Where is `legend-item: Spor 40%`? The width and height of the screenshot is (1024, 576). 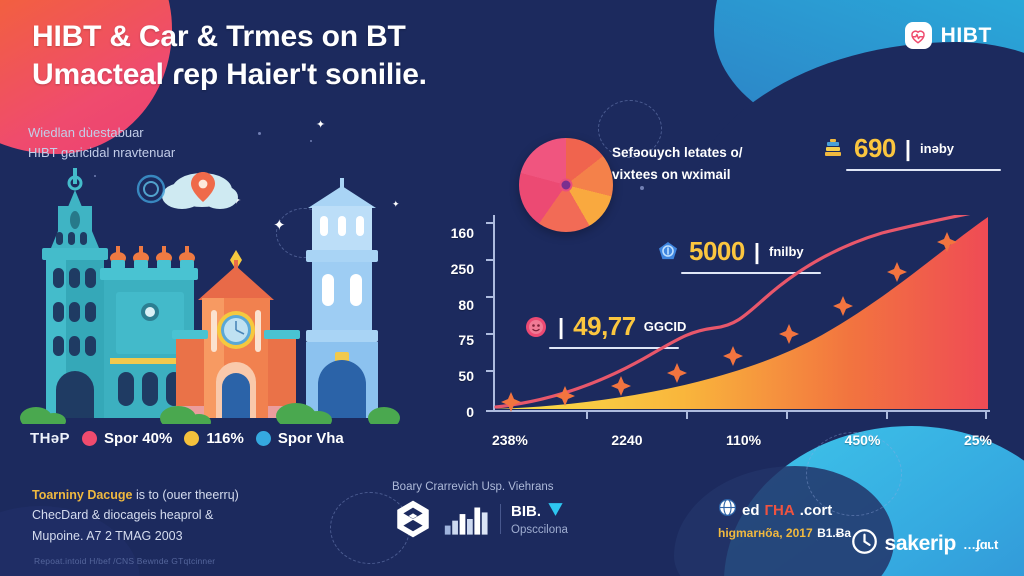 legend-item: Spor 40% is located at coordinates (126, 438).